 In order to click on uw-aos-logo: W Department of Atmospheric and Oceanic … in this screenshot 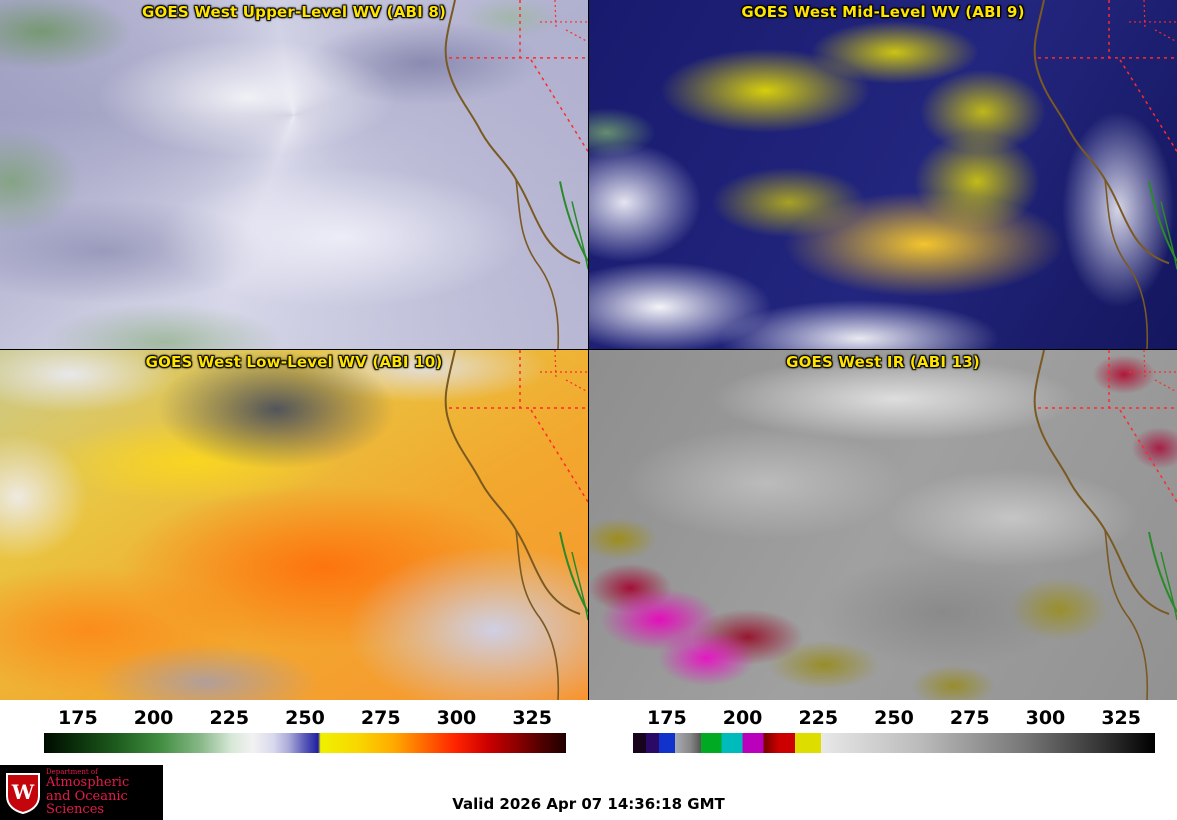, I will do `click(81, 792)`.